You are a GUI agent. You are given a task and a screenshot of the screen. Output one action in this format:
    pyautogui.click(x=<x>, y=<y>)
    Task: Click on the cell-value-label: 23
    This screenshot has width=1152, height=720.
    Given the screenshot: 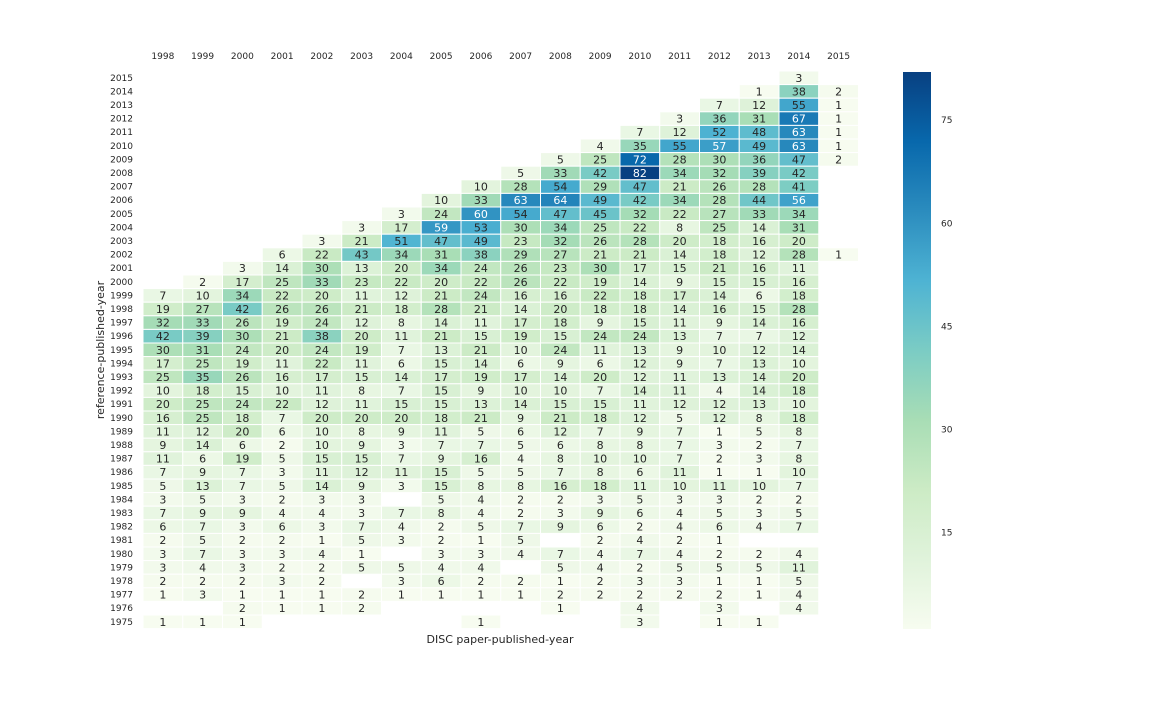 What is the action you would take?
    pyautogui.click(x=521, y=241)
    